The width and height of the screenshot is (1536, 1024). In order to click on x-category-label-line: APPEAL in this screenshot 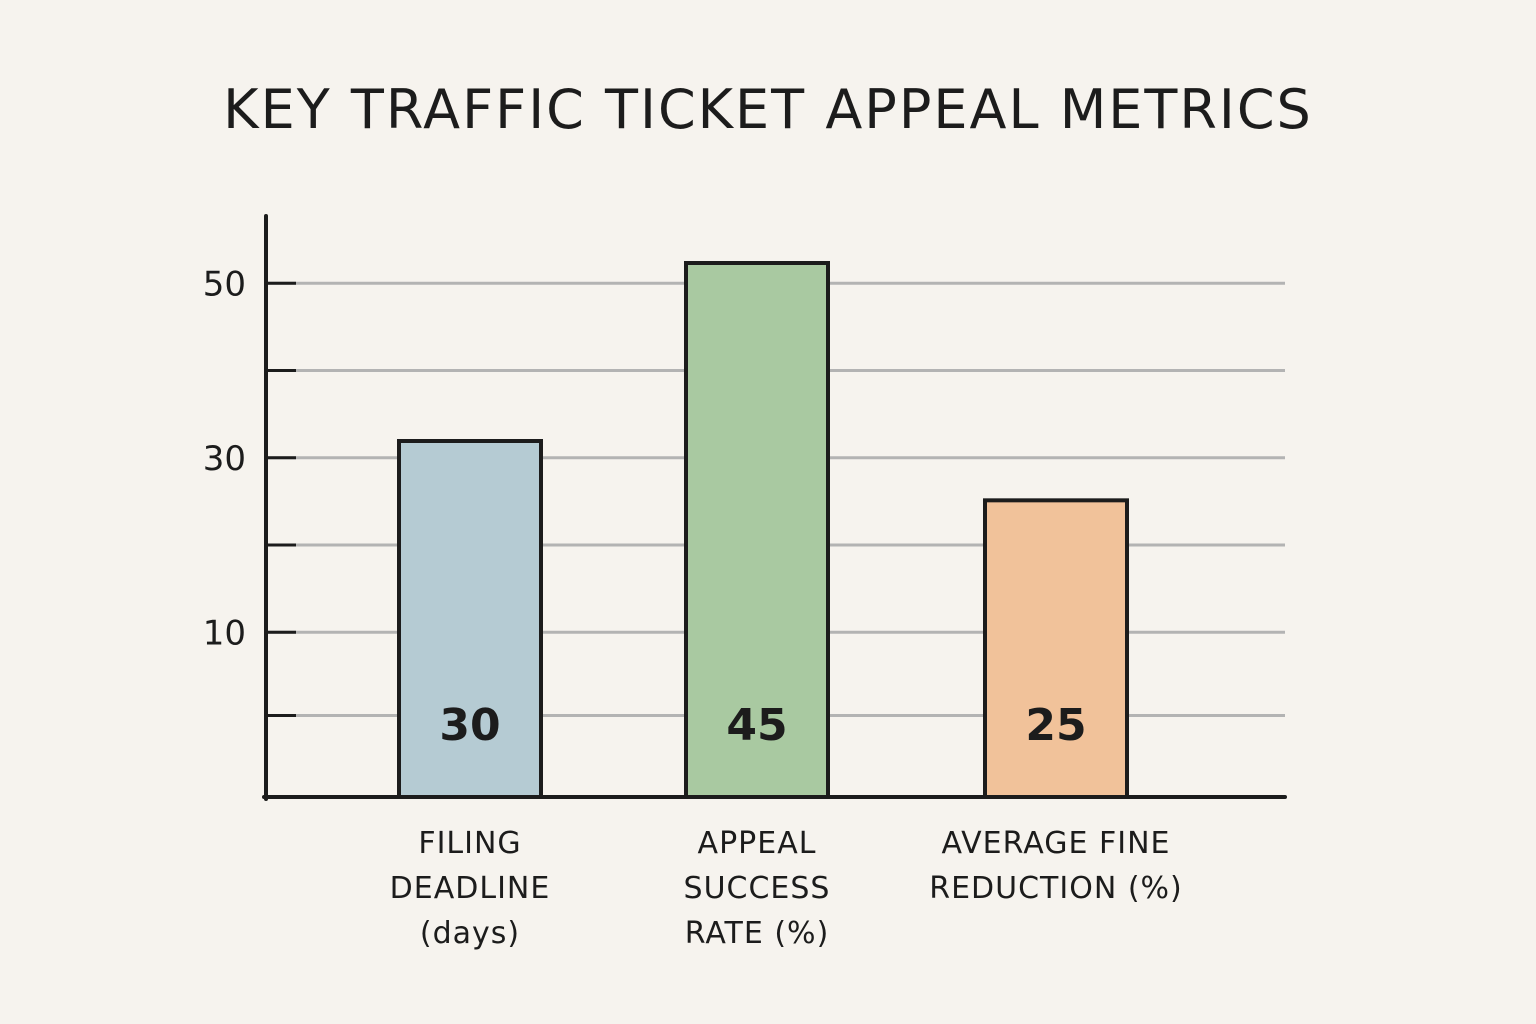, I will do `click(757, 843)`.